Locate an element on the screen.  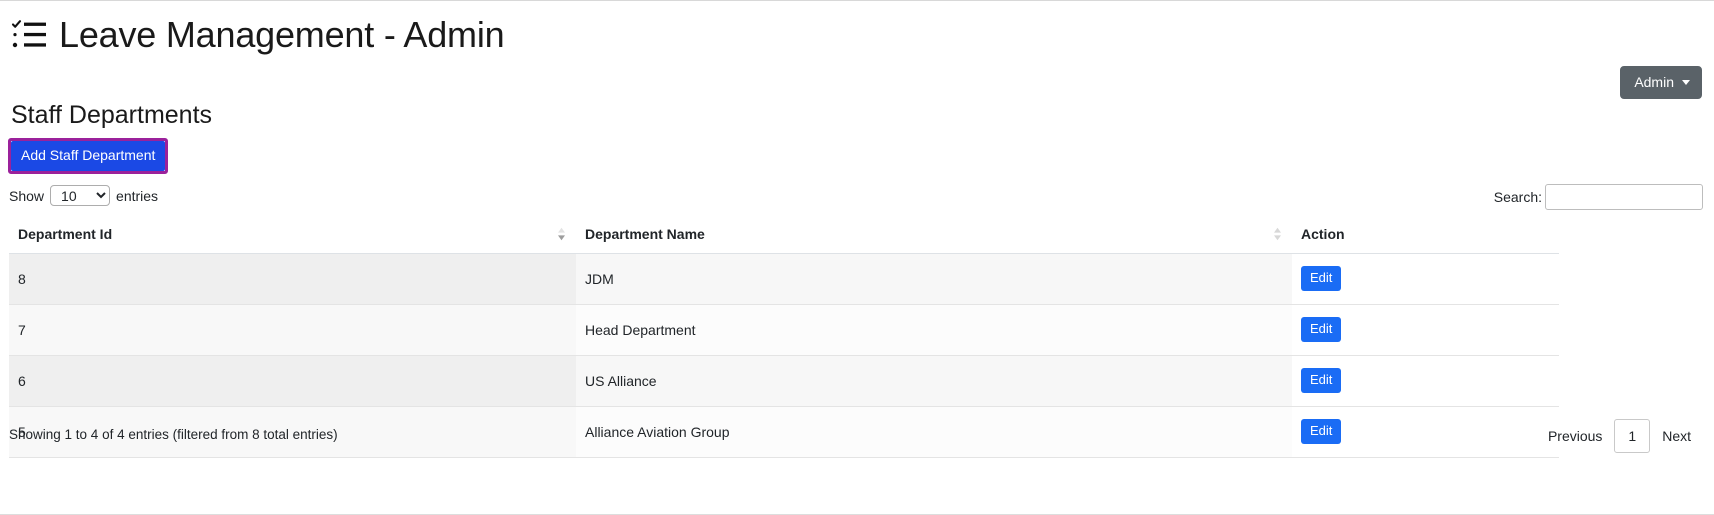
column-label: Action is located at coordinates (1323, 234).